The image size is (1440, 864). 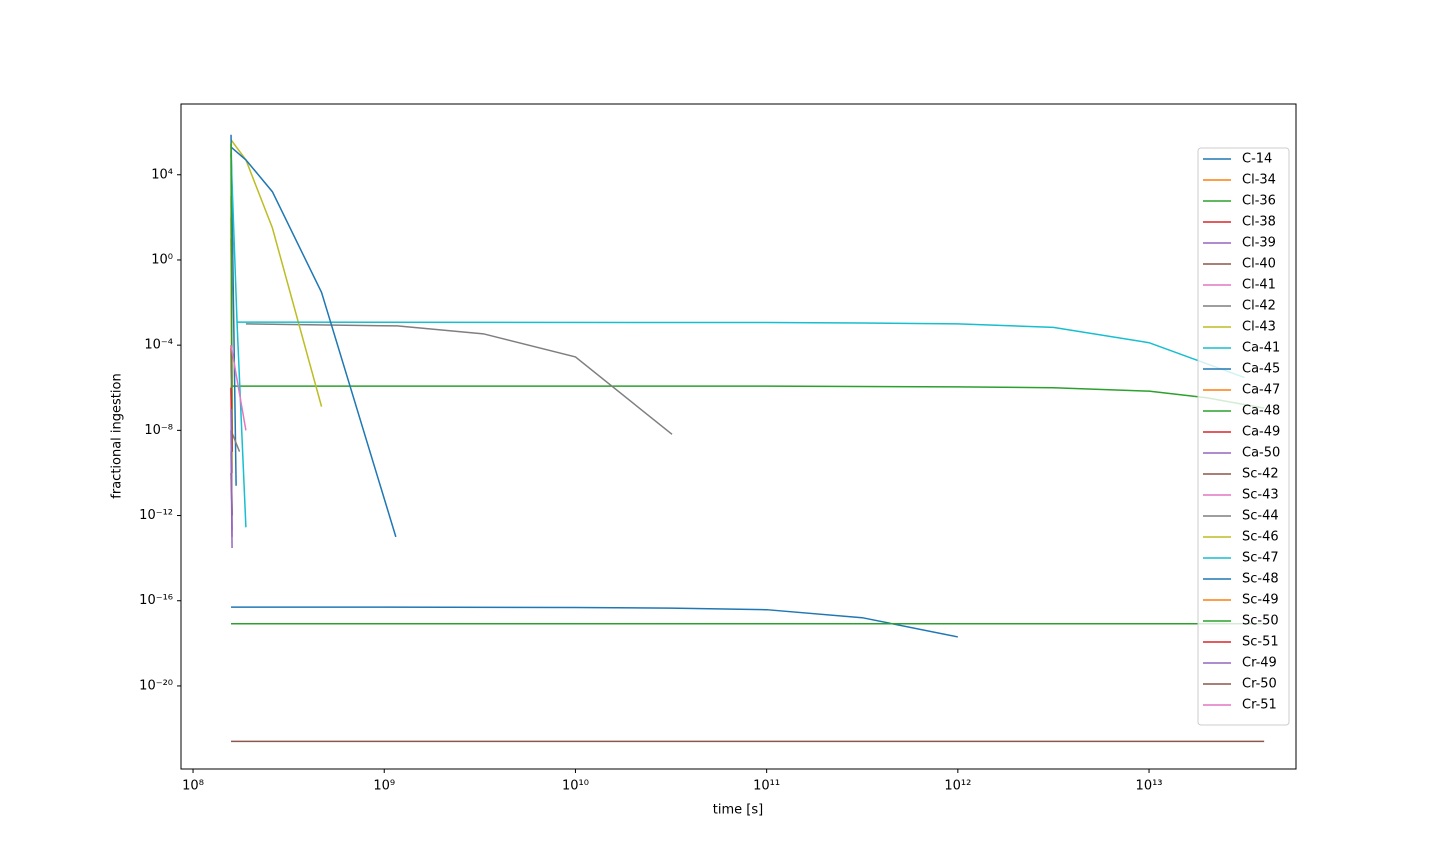 I want to click on y-tick-label: 10⁻¹⁶, so click(x=156, y=600).